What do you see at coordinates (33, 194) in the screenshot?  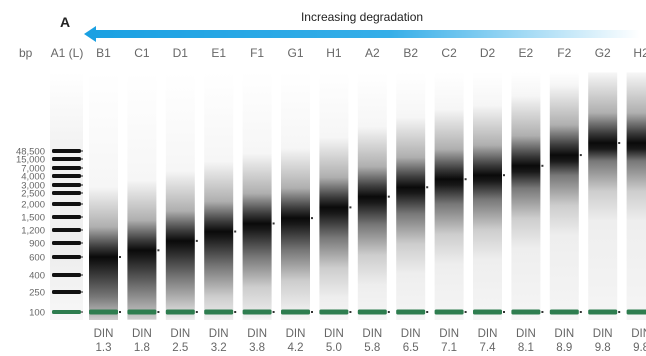 I see `ladder-size-label: 2,500` at bounding box center [33, 194].